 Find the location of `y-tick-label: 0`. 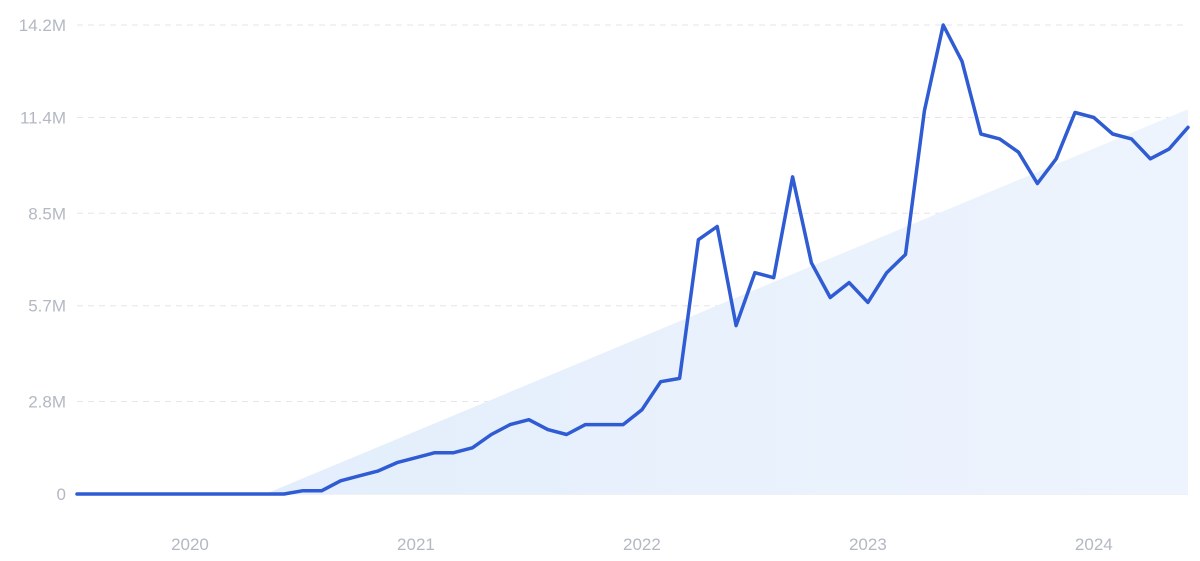

y-tick-label: 0 is located at coordinates (61, 494).